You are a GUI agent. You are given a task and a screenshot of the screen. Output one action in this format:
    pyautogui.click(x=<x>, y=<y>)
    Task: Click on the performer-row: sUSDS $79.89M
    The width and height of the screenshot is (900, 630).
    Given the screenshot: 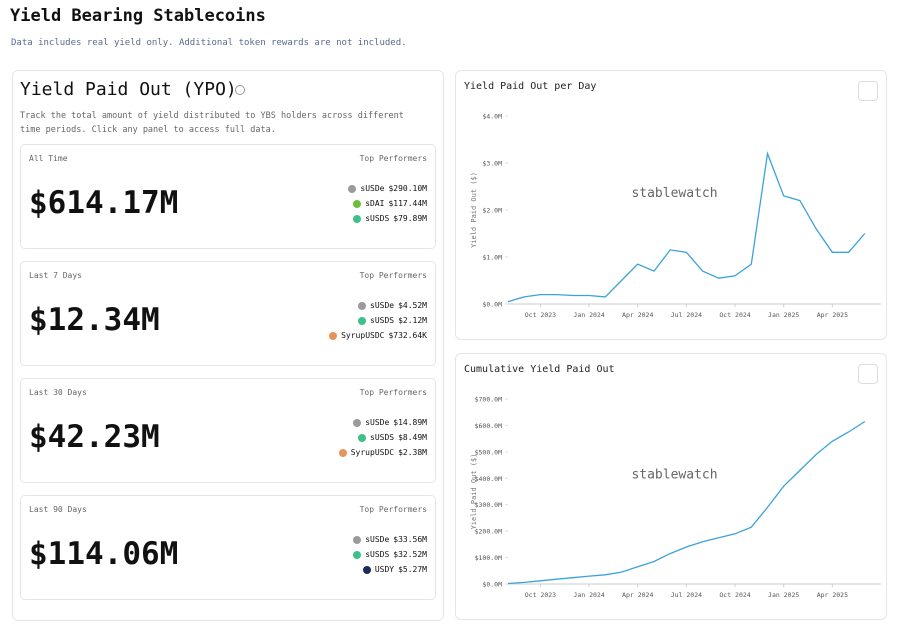 What is the action you would take?
    pyautogui.click(x=387, y=218)
    